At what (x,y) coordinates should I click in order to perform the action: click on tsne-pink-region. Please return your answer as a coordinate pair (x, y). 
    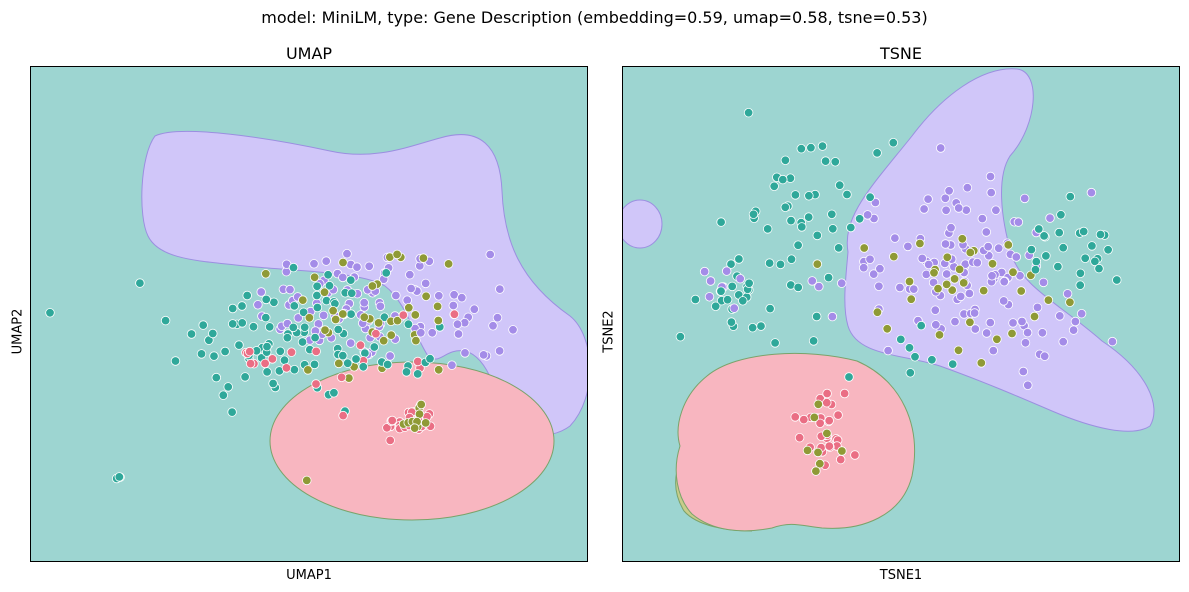
    Looking at the image, I should click on (795, 442).